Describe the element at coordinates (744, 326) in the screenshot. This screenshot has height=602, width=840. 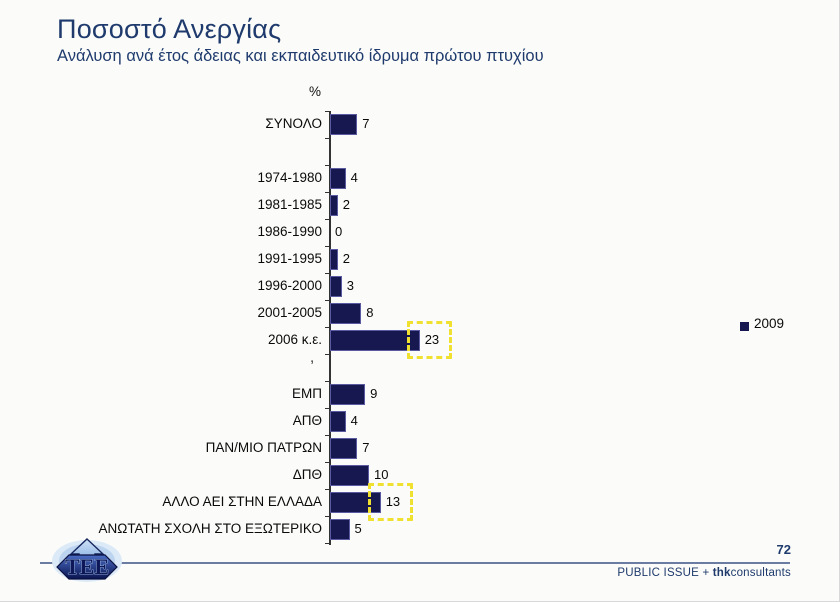
I see `legend-swatch` at that location.